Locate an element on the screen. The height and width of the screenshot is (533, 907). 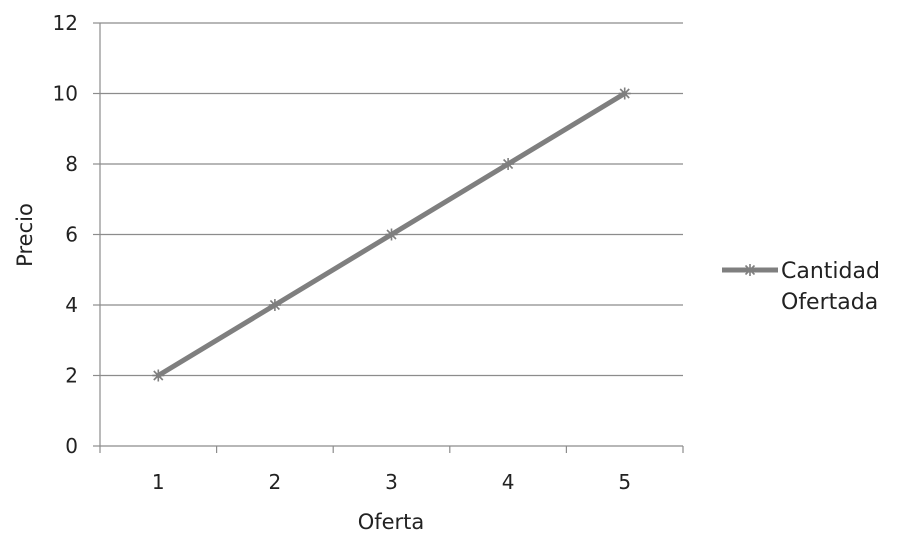
x-tick-label-4: 4 is located at coordinates (508, 482).